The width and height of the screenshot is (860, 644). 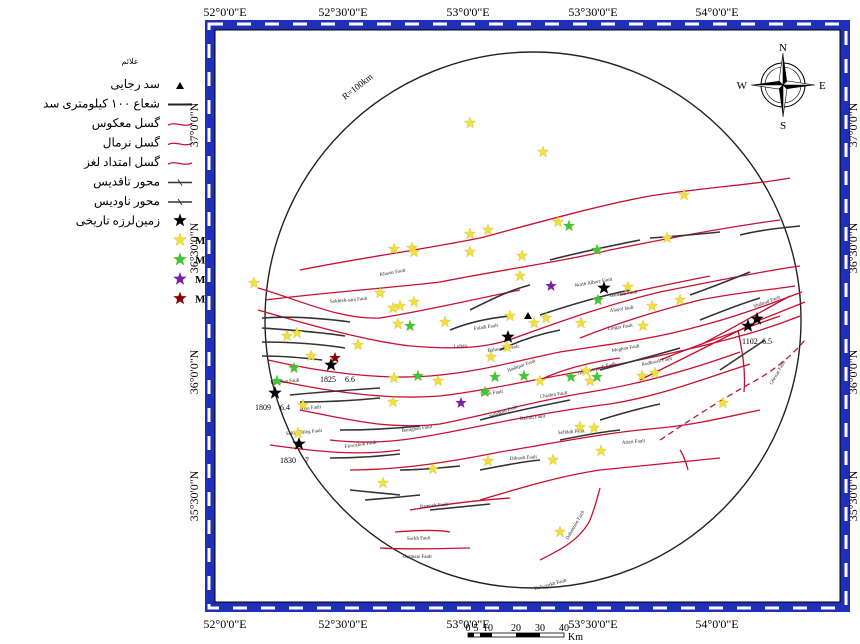 I want to click on historical-quake-labels: 1825 6.6 1809 6.4 1830 7 1102 6.5, so click(x=513, y=401).